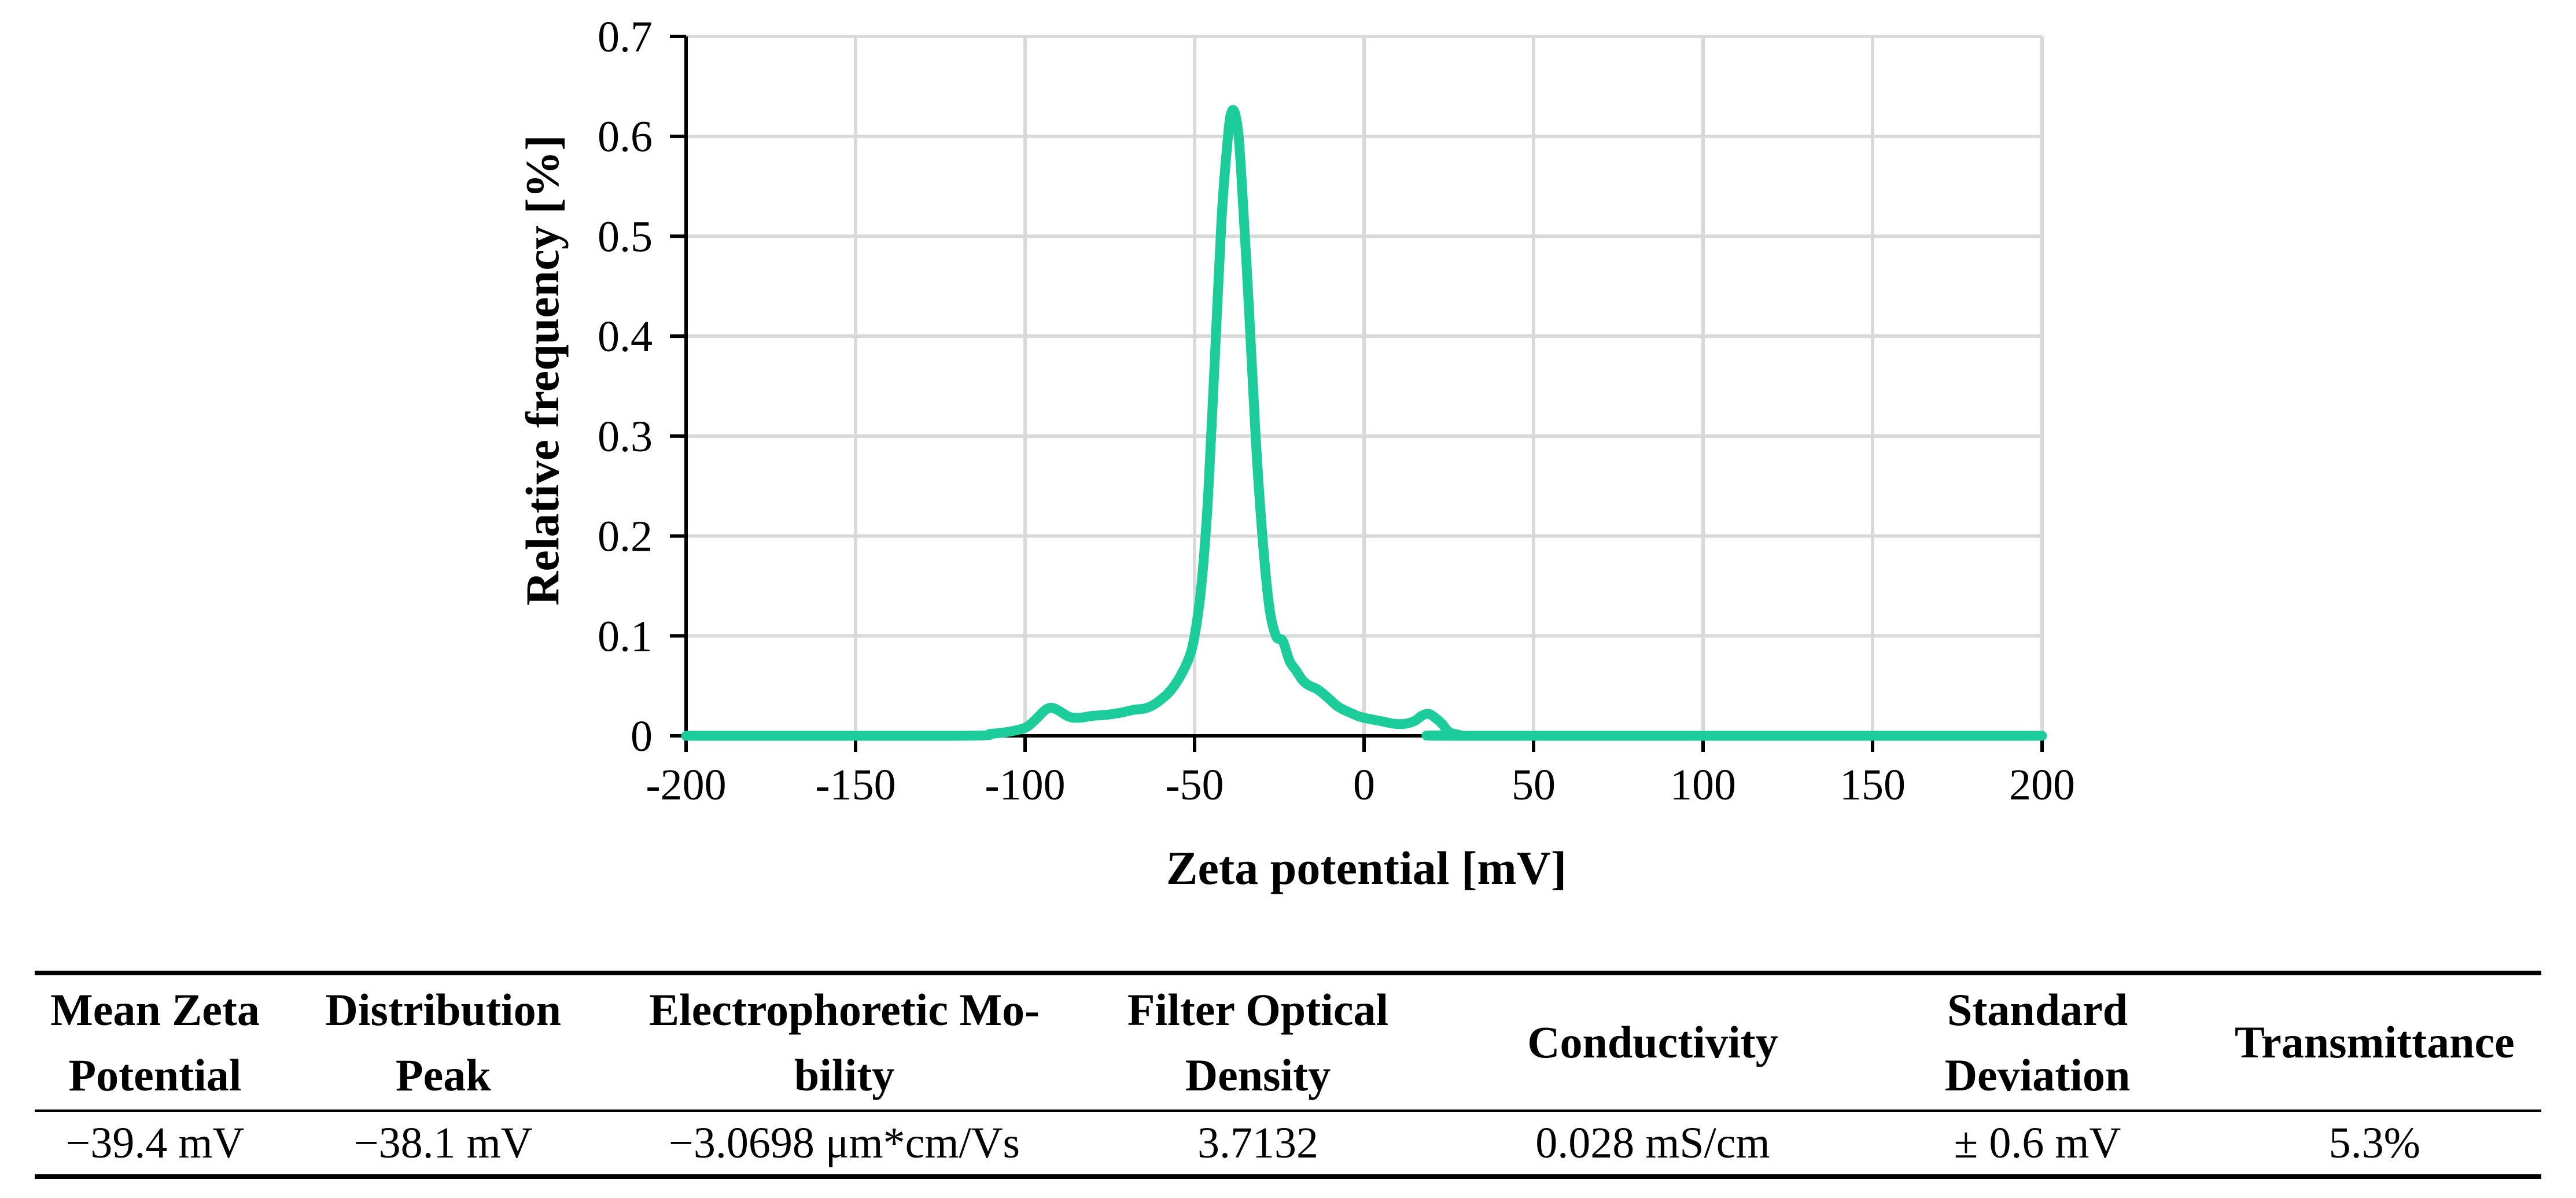  I want to click on header-electrophoretic-mobility: Electrophoretic Mo-bility, so click(844, 1042).